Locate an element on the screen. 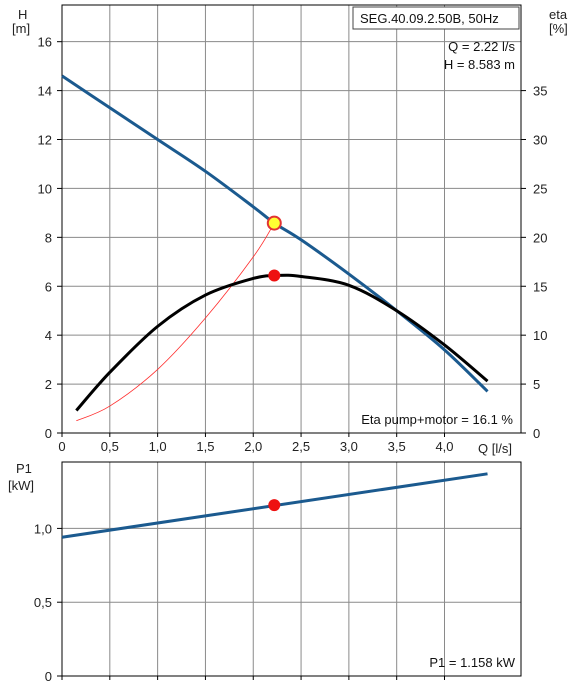 The image size is (585, 691). y2-tick-label: 35 is located at coordinates (540, 91).